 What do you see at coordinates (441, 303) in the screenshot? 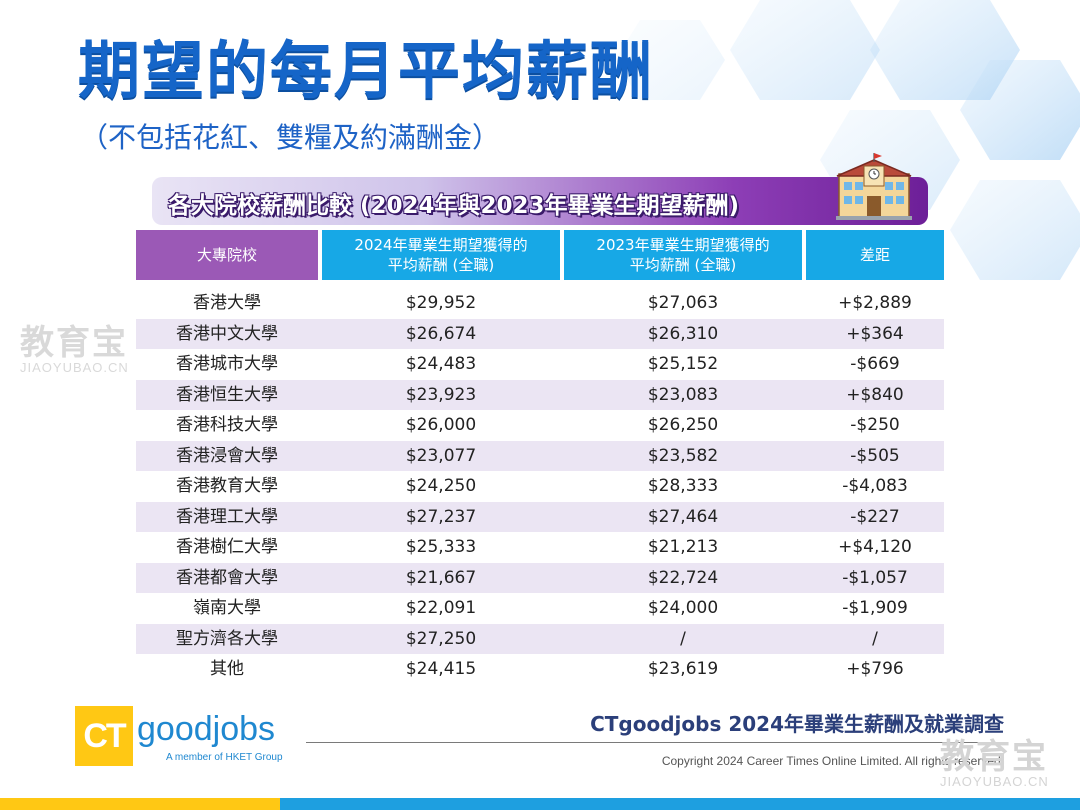
I see `cell-2024: $29,952` at bounding box center [441, 303].